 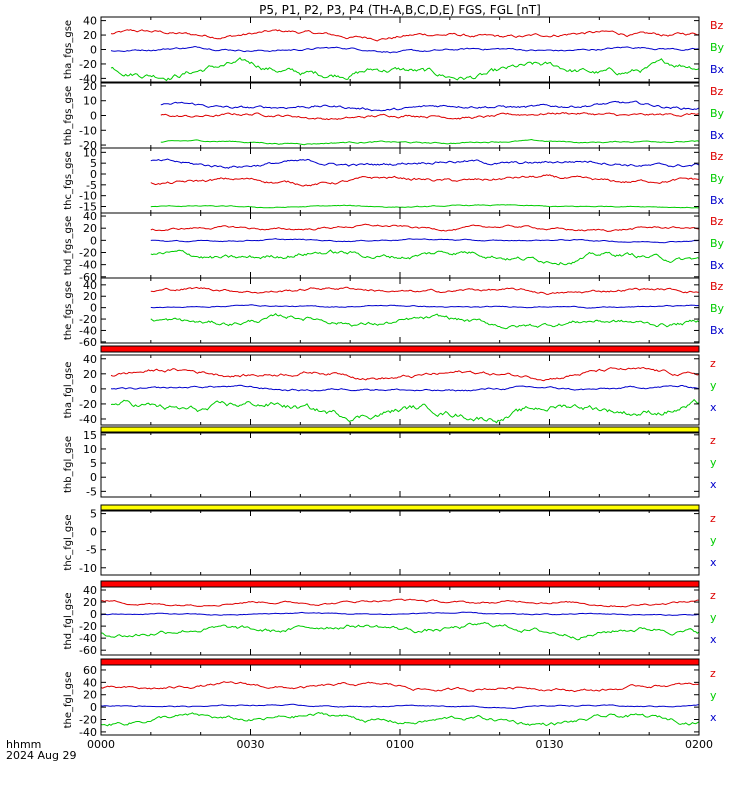 What do you see at coordinates (390, 393) in the screenshot?
I see `panel: zyx 40 20 0 -20 -40 tha_fgl_gse` at bounding box center [390, 393].